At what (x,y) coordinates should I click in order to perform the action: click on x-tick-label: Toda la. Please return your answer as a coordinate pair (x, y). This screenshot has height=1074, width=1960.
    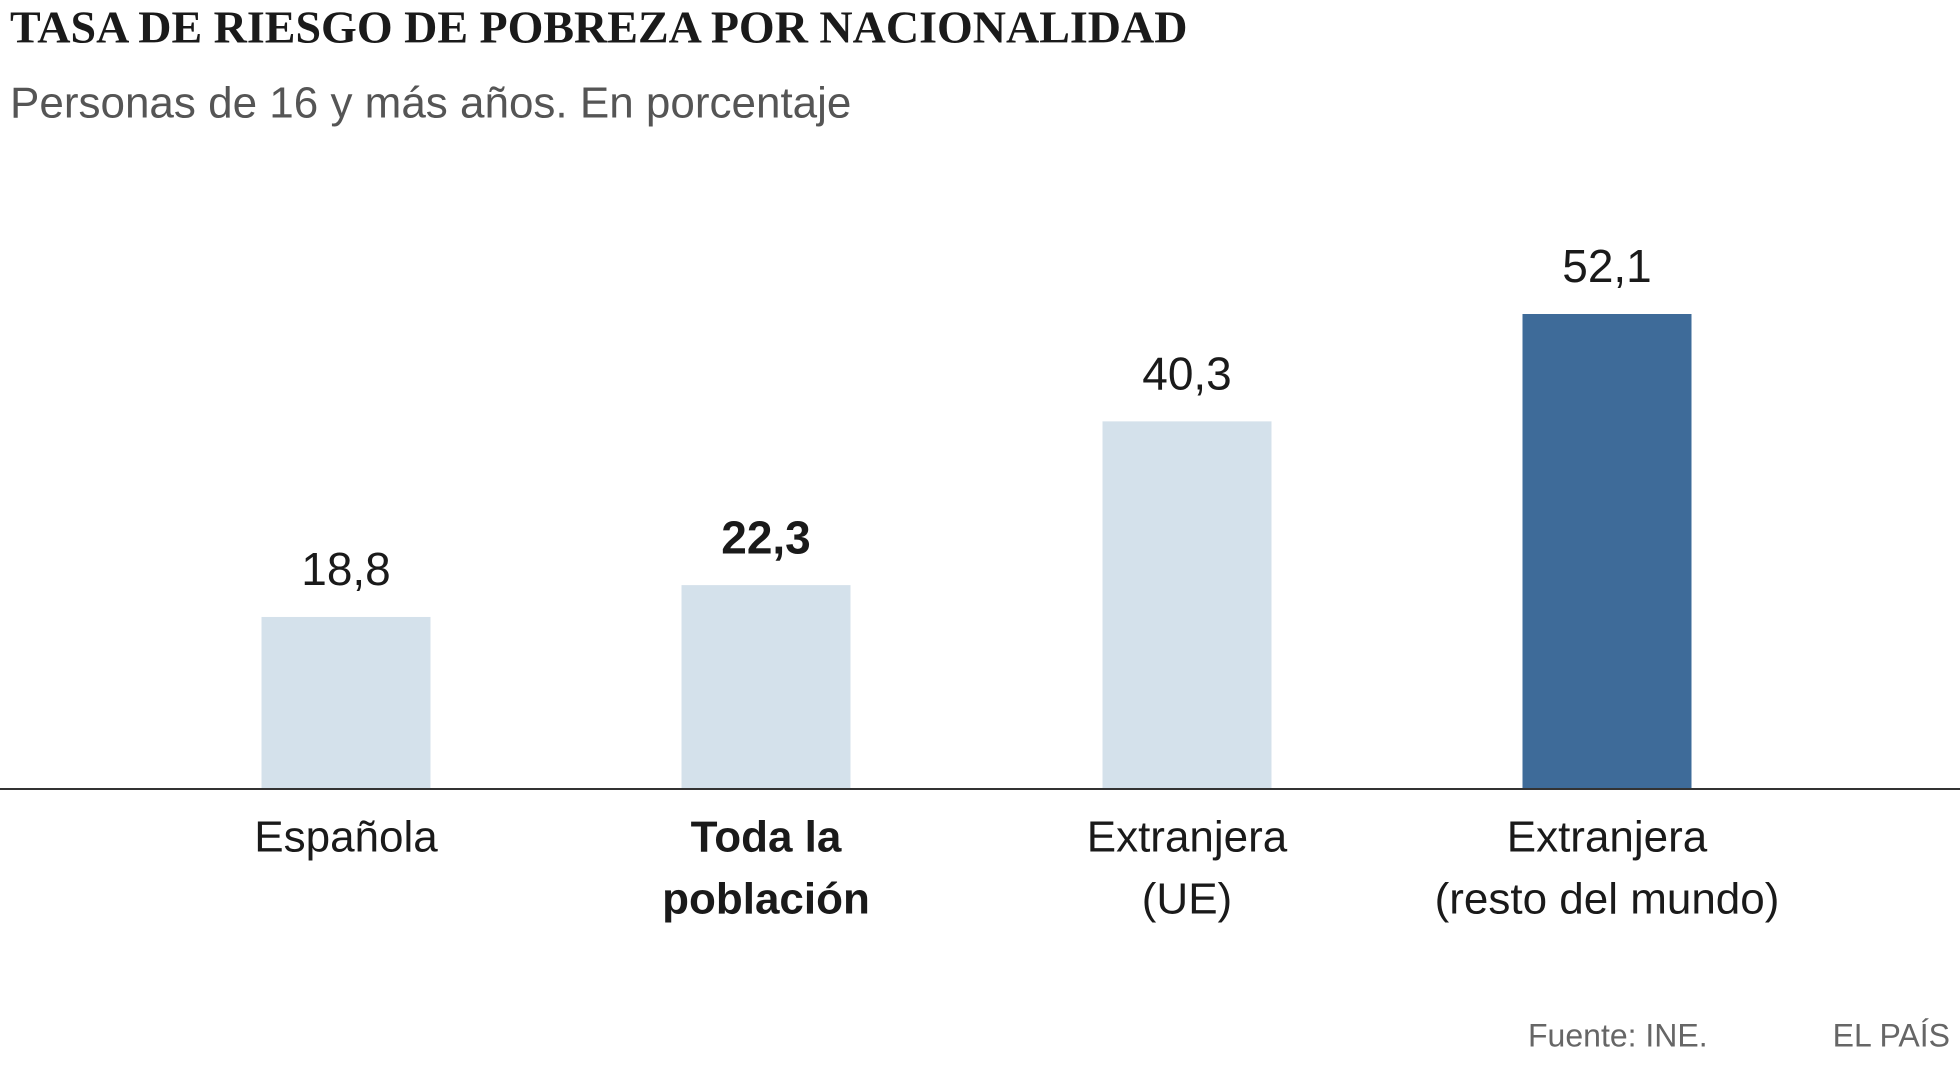
    Looking at the image, I should click on (766, 837).